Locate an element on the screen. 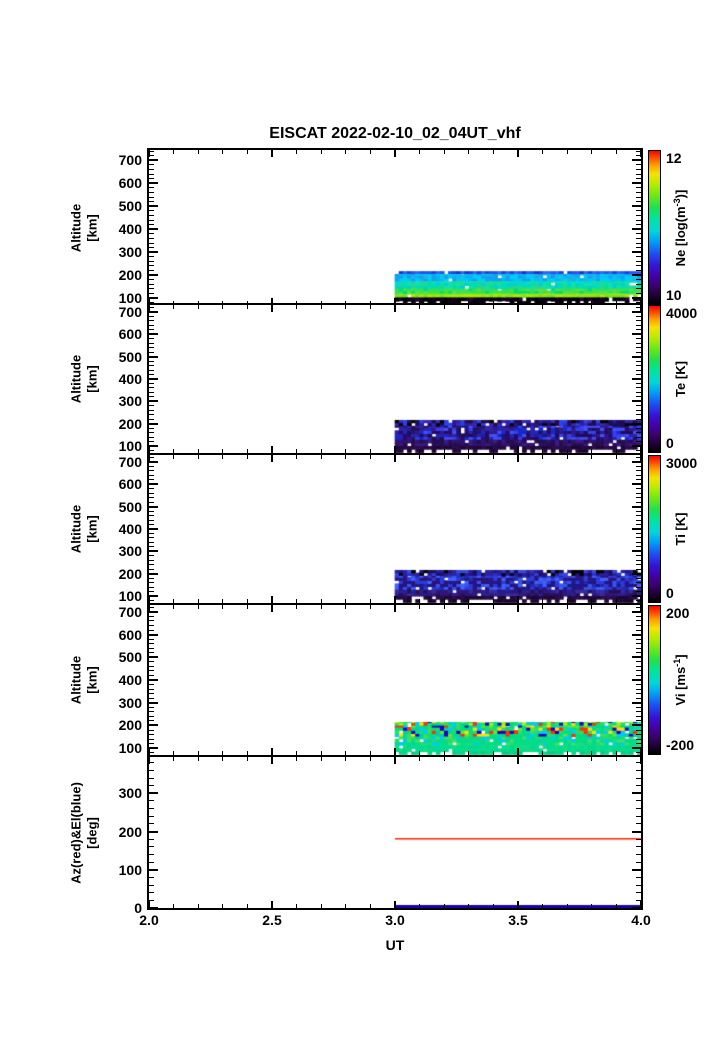 Image resolution: width=708 pixels, height=1062 pixels. colorbar-vi-gradient is located at coordinates (654, 680).